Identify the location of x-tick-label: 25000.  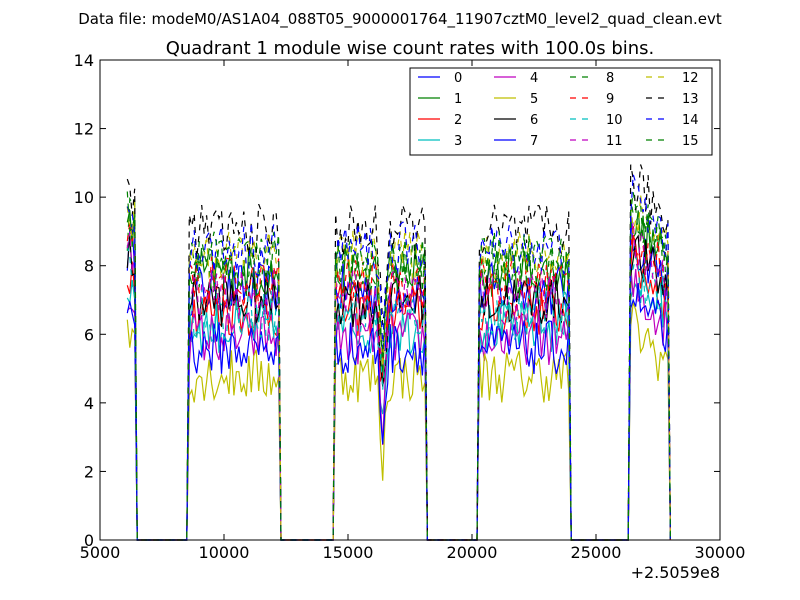
(596, 552).